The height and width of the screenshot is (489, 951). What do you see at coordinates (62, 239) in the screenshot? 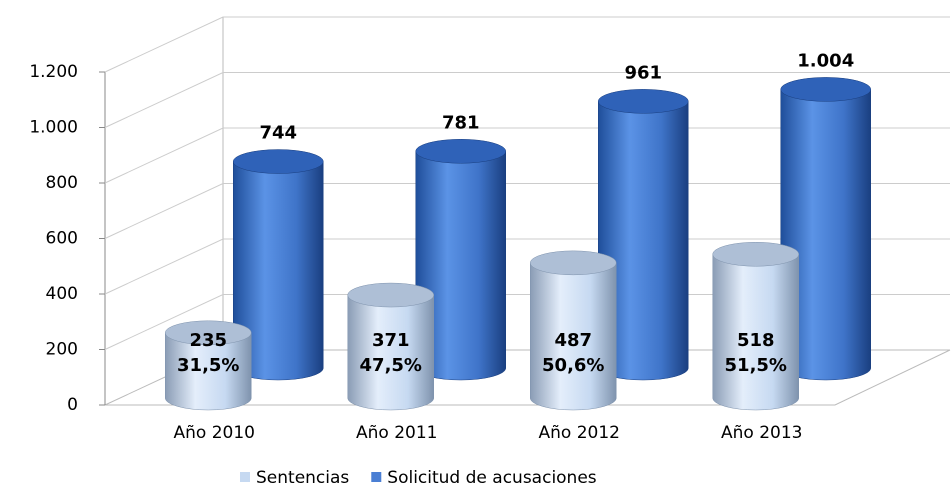
I see `y-tick-label: 600` at bounding box center [62, 239].